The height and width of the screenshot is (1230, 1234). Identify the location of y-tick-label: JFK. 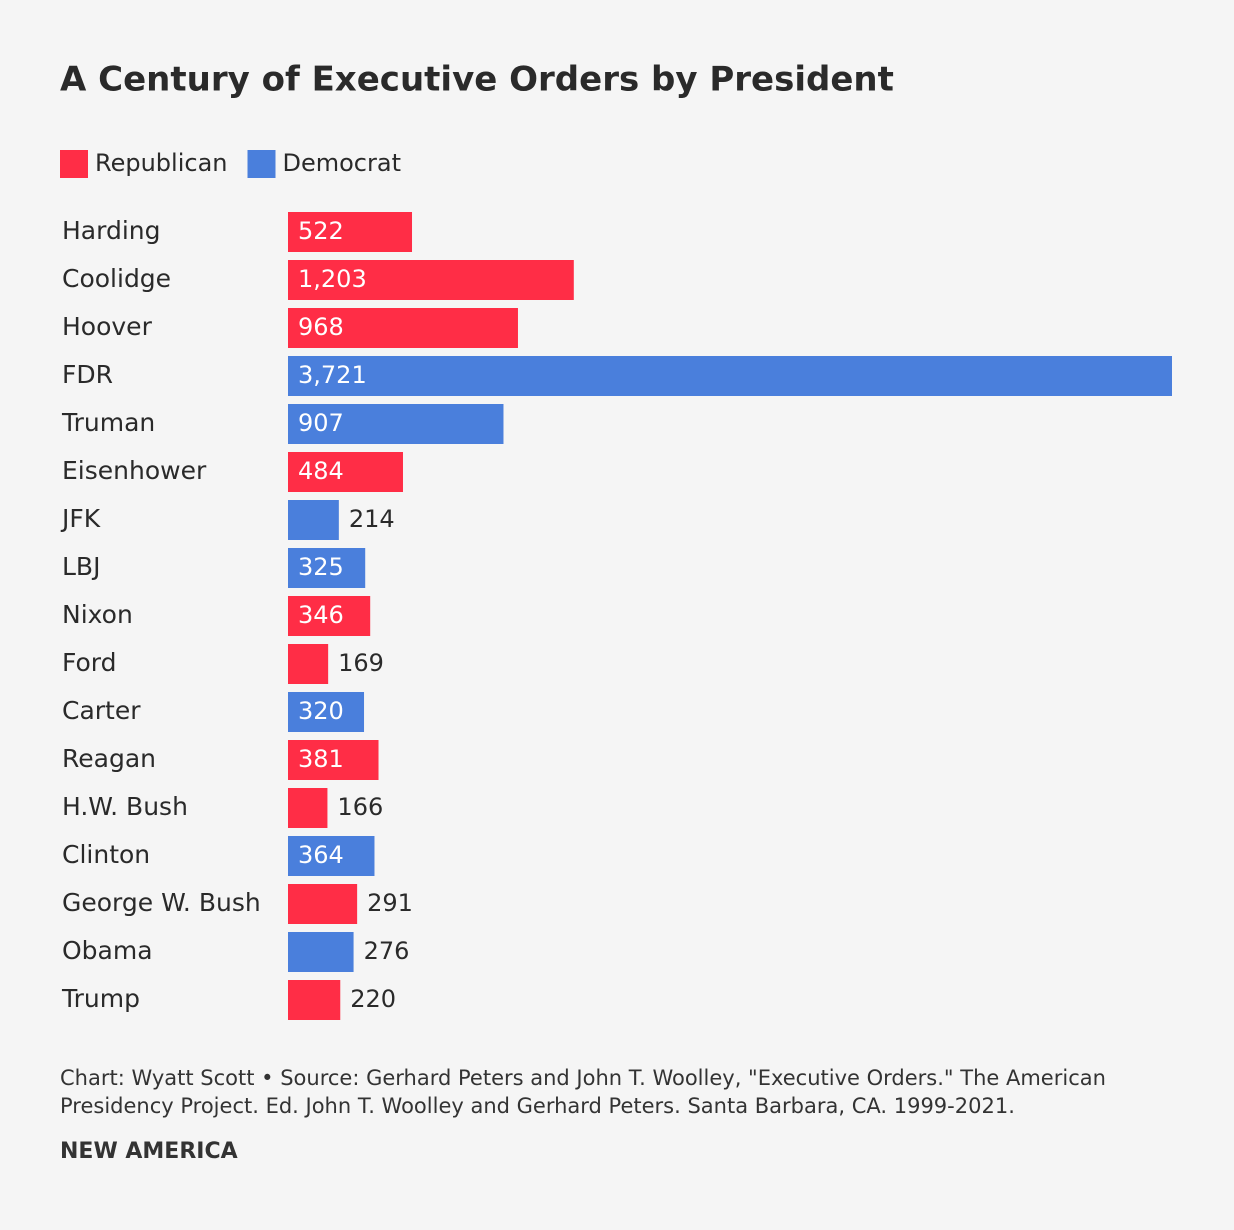
(80, 518).